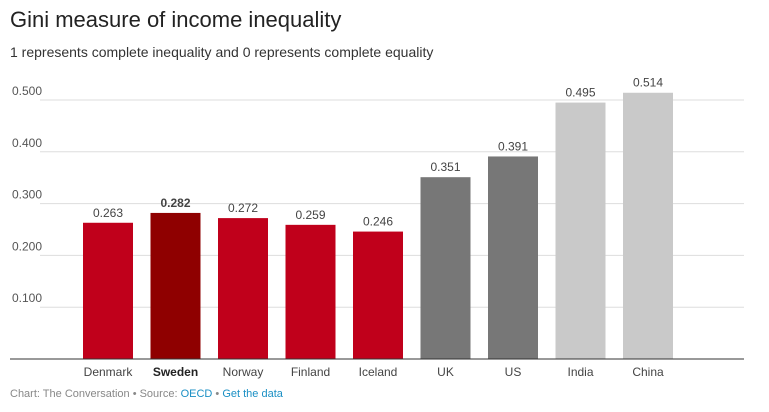 This screenshot has height=412, width=769. I want to click on x-tick-label: Denmark, so click(109, 372).